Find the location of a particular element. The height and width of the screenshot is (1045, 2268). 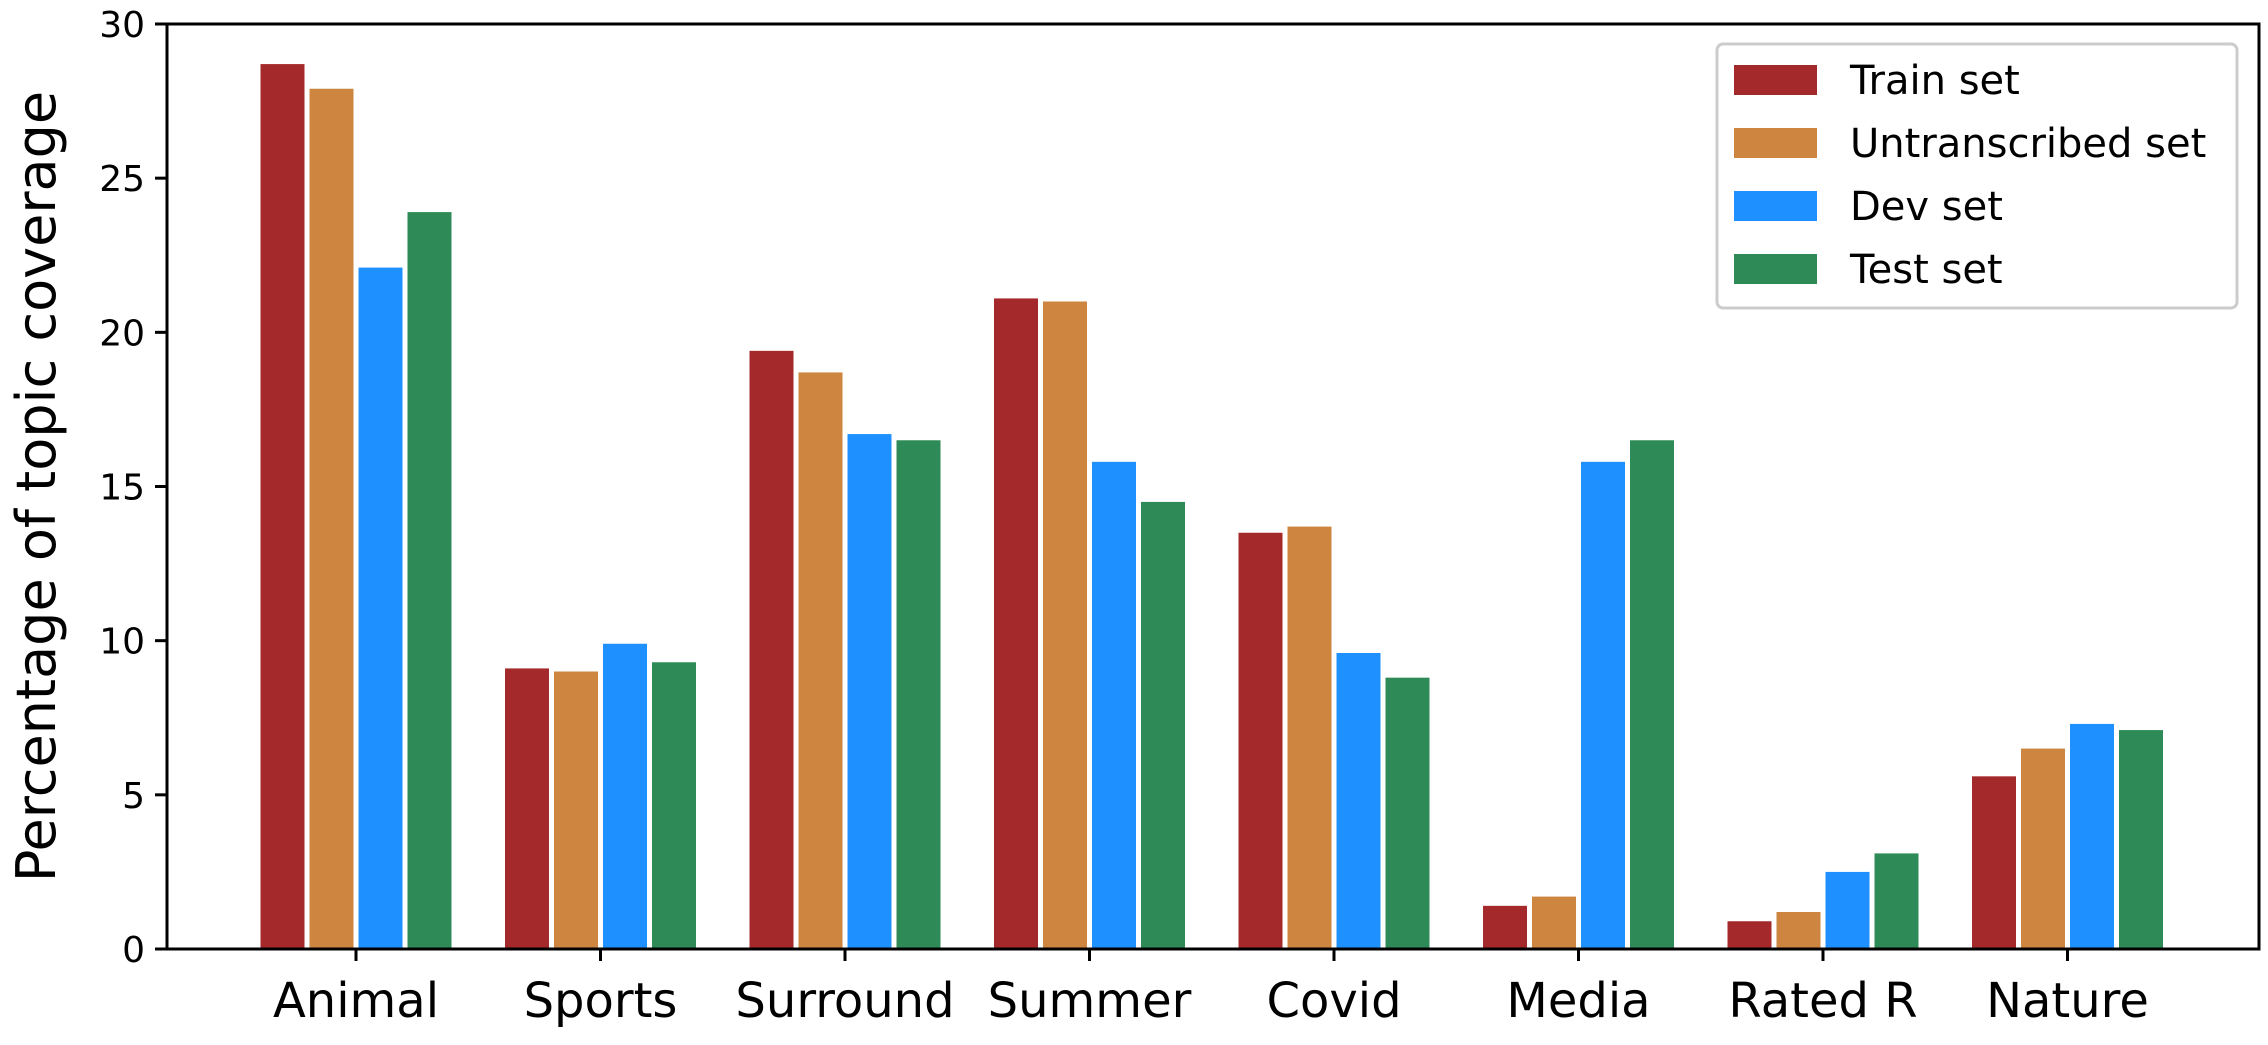

bar-summer-train-set is located at coordinates (1016, 624).